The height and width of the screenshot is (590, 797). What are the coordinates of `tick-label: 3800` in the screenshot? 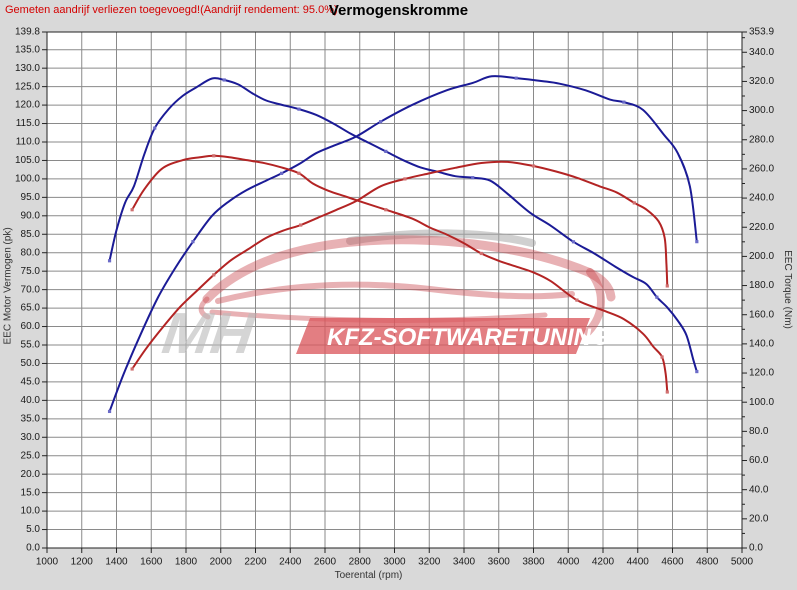 It's located at (533, 562).